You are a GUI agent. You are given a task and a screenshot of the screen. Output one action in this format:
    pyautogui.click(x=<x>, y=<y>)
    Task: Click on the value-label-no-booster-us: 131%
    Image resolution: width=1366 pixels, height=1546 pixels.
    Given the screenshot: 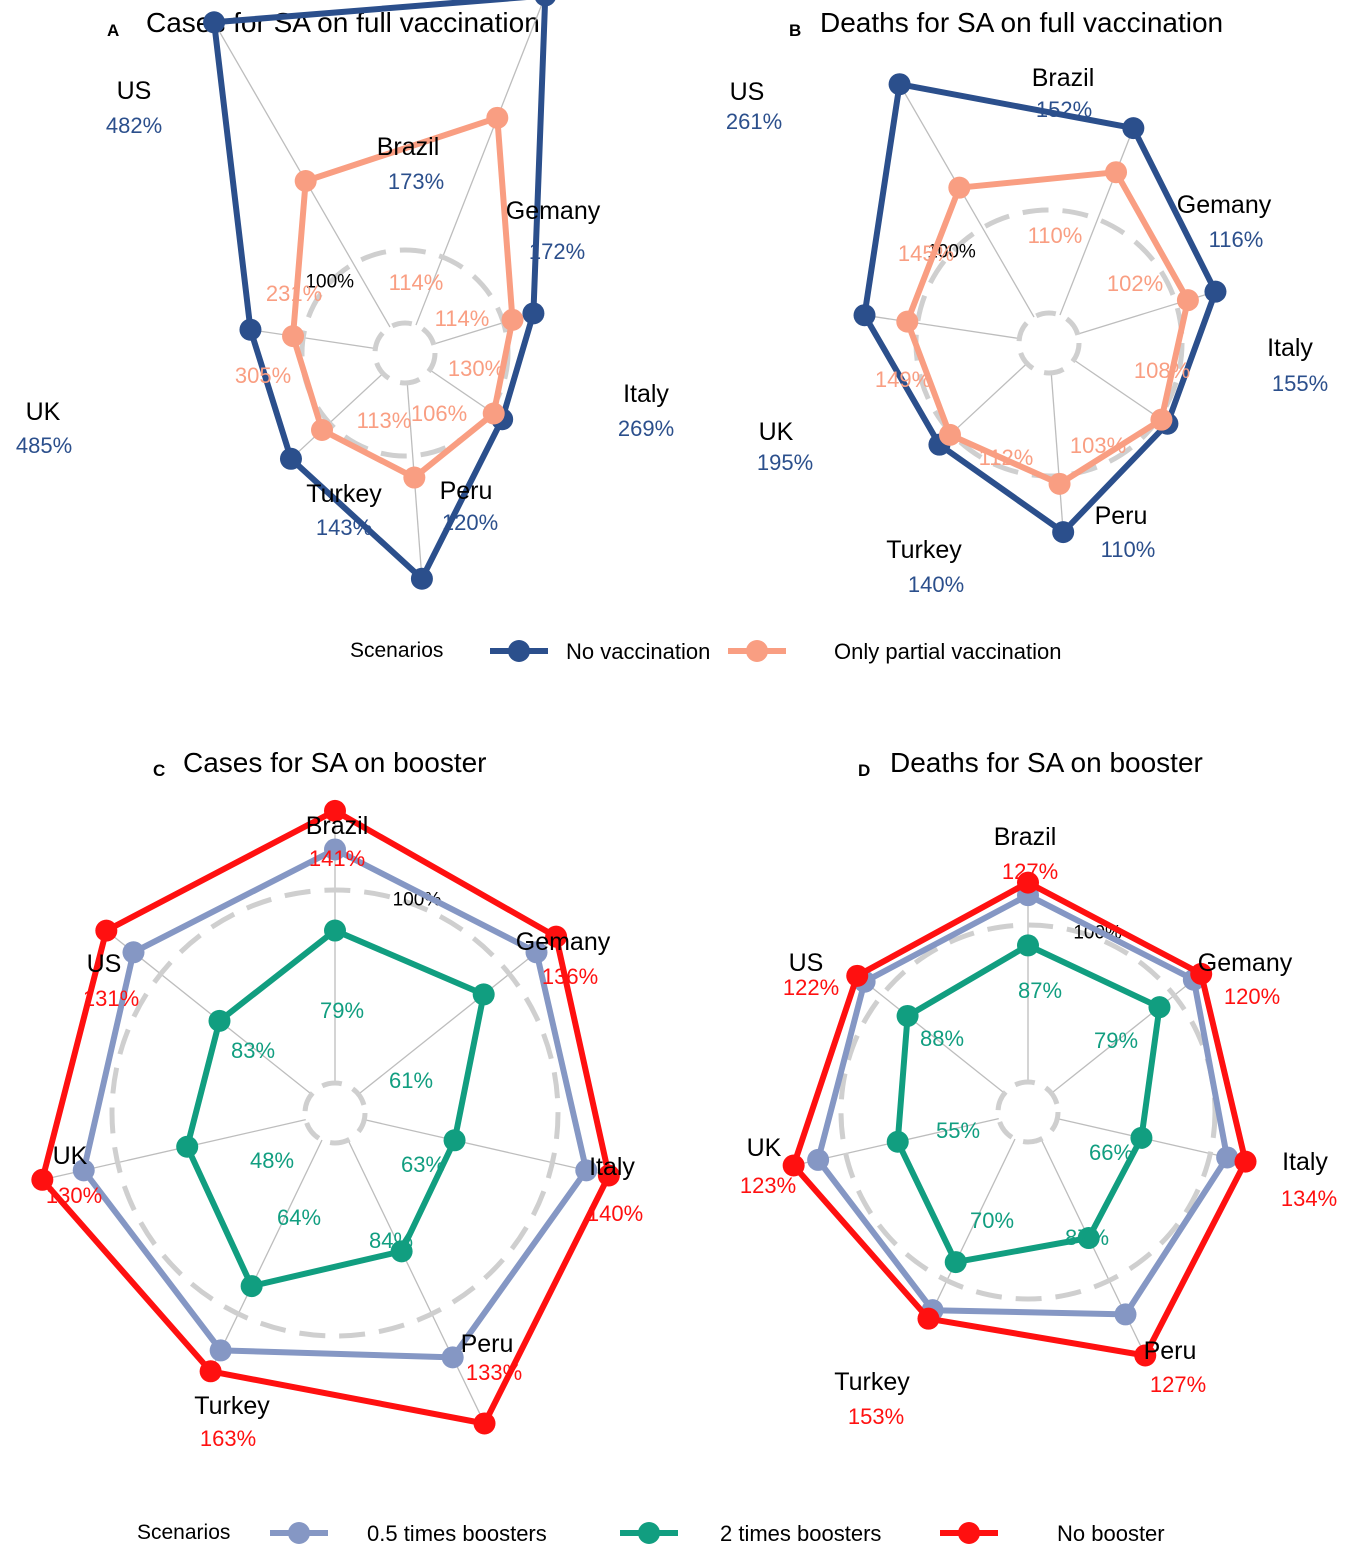 What is the action you would take?
    pyautogui.click(x=111, y=998)
    